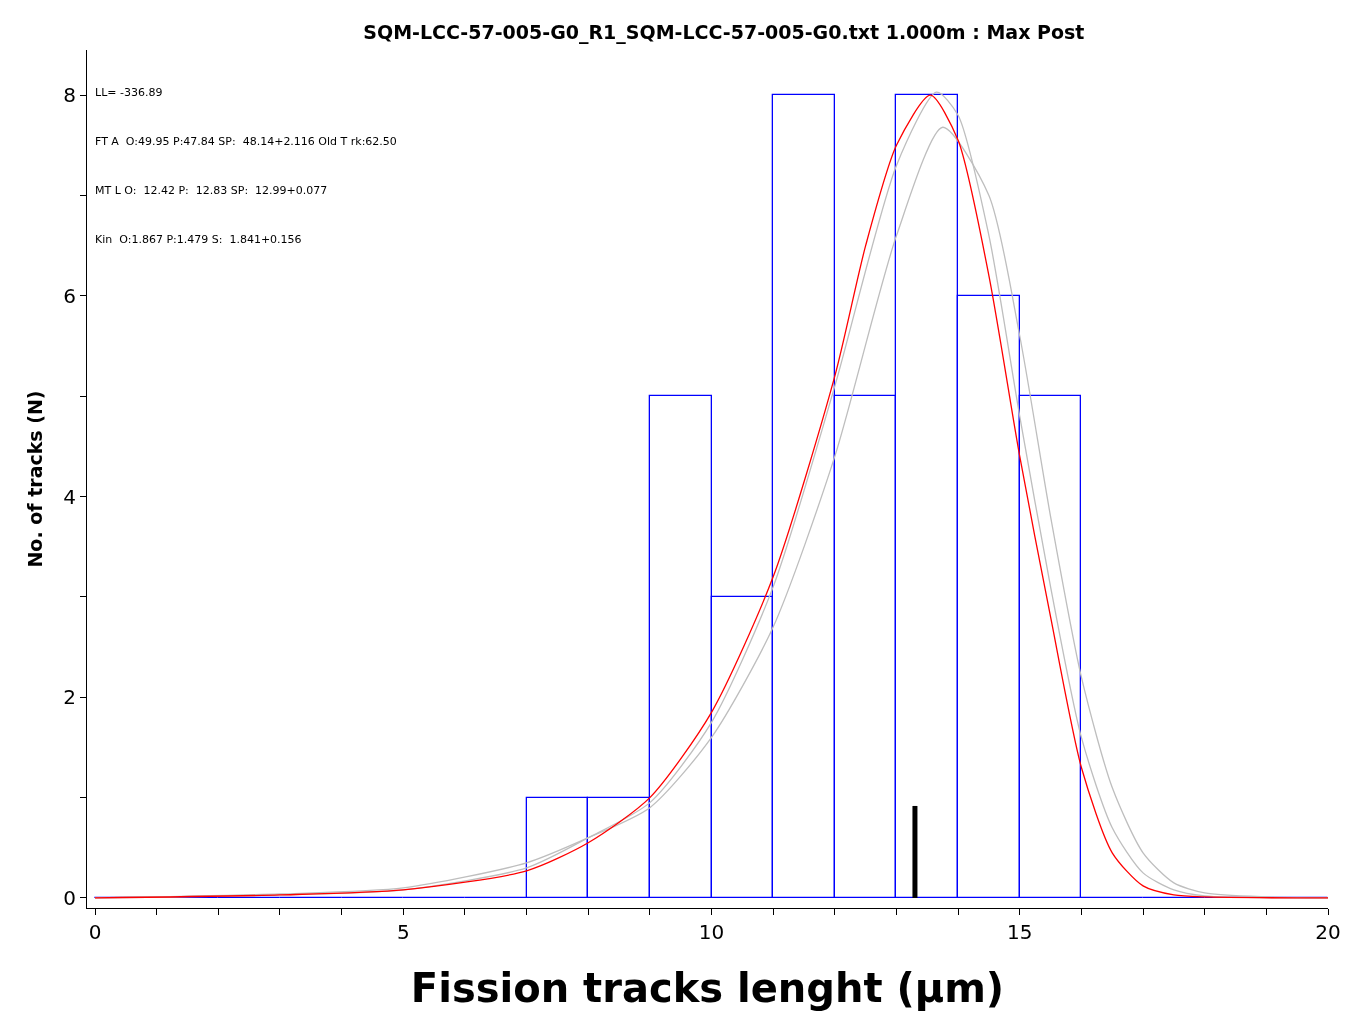 The width and height of the screenshot is (1353, 1032). What do you see at coordinates (35, 479) in the screenshot?
I see `y-axis-title: No. of tracks (N)` at bounding box center [35, 479].